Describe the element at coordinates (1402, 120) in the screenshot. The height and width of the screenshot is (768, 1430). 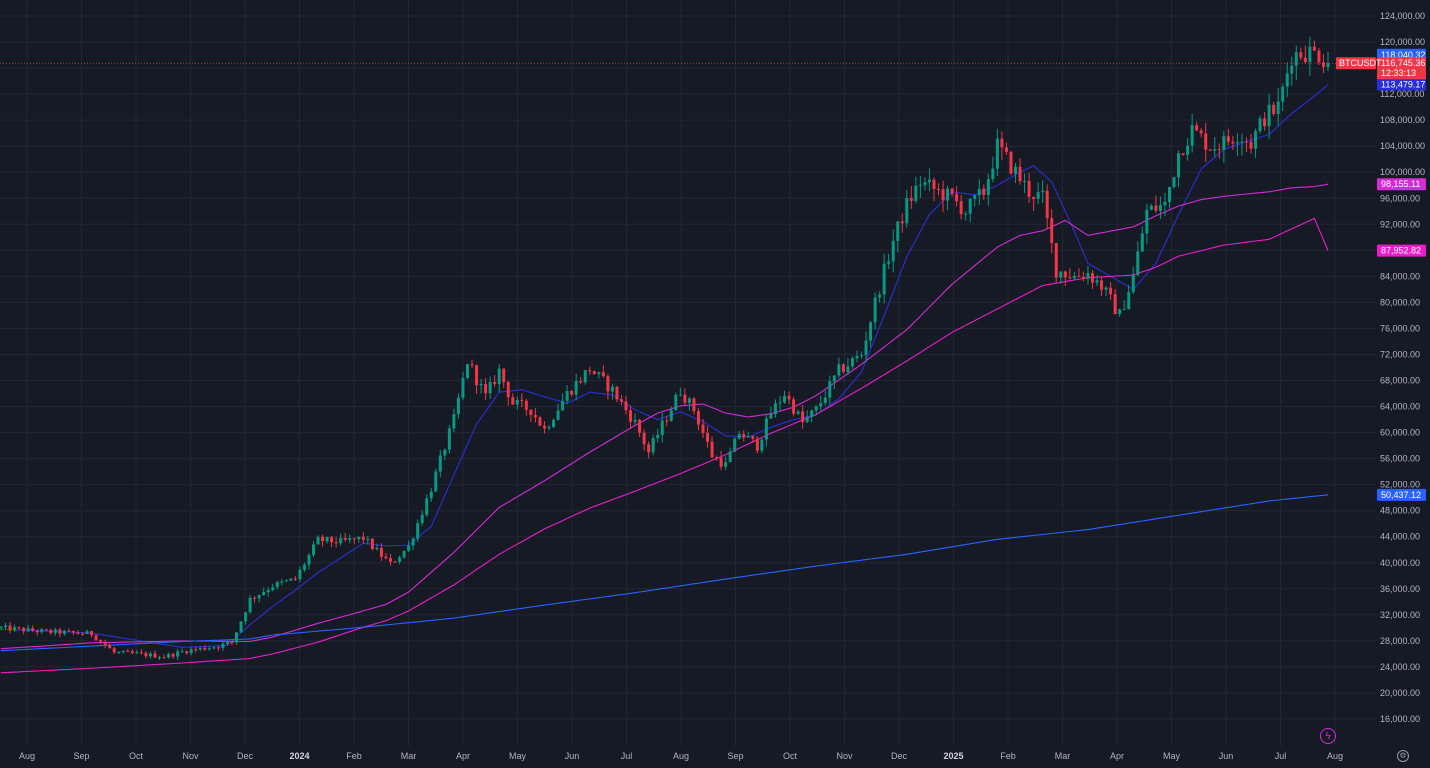
I see `y-tick-label: 108,000.00` at that location.